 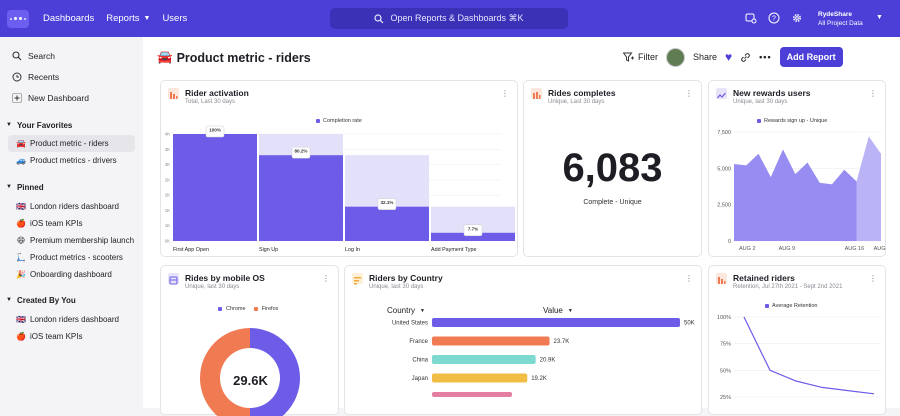 I want to click on pie-chart-icon, so click(x=173, y=279).